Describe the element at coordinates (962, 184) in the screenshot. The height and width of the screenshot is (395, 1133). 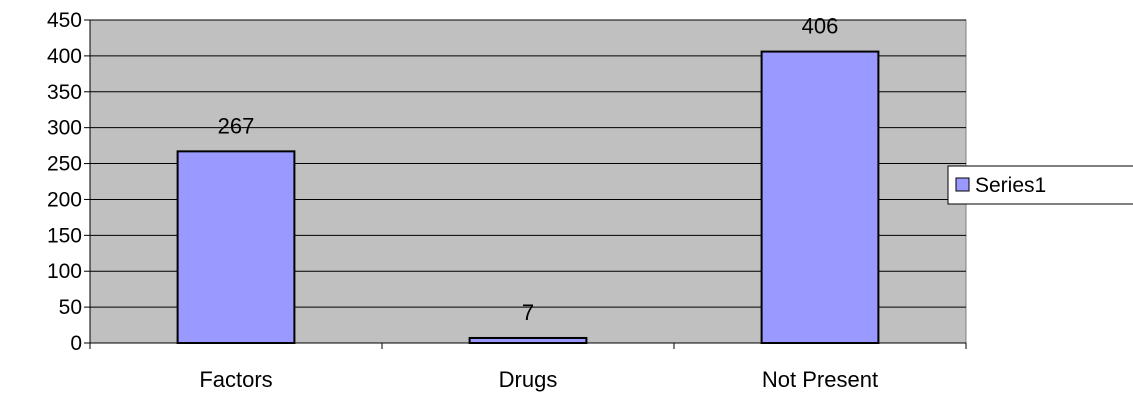
I see `legend-swatch` at that location.